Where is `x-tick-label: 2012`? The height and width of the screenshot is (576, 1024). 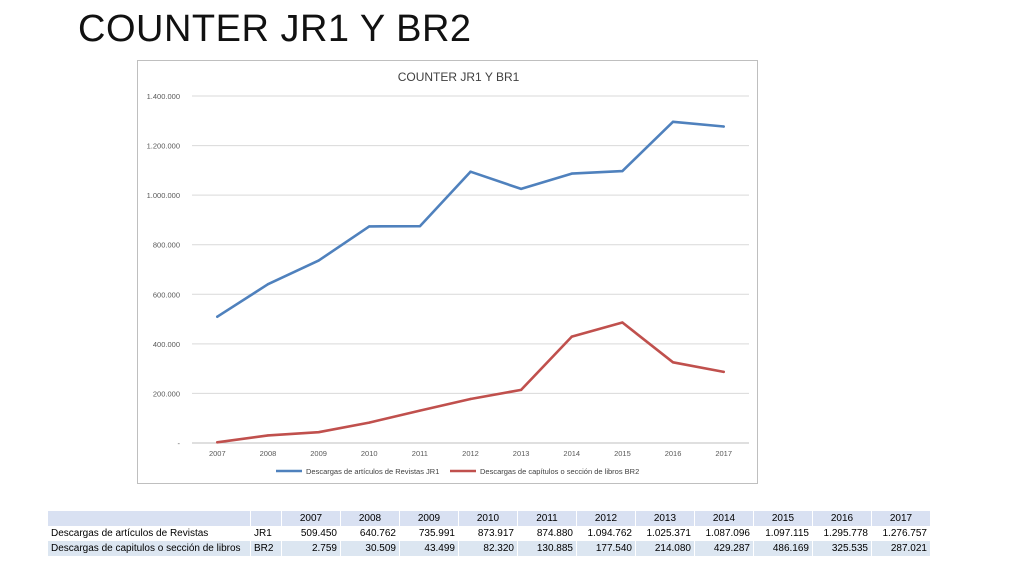
x-tick-label: 2012 is located at coordinates (470, 453).